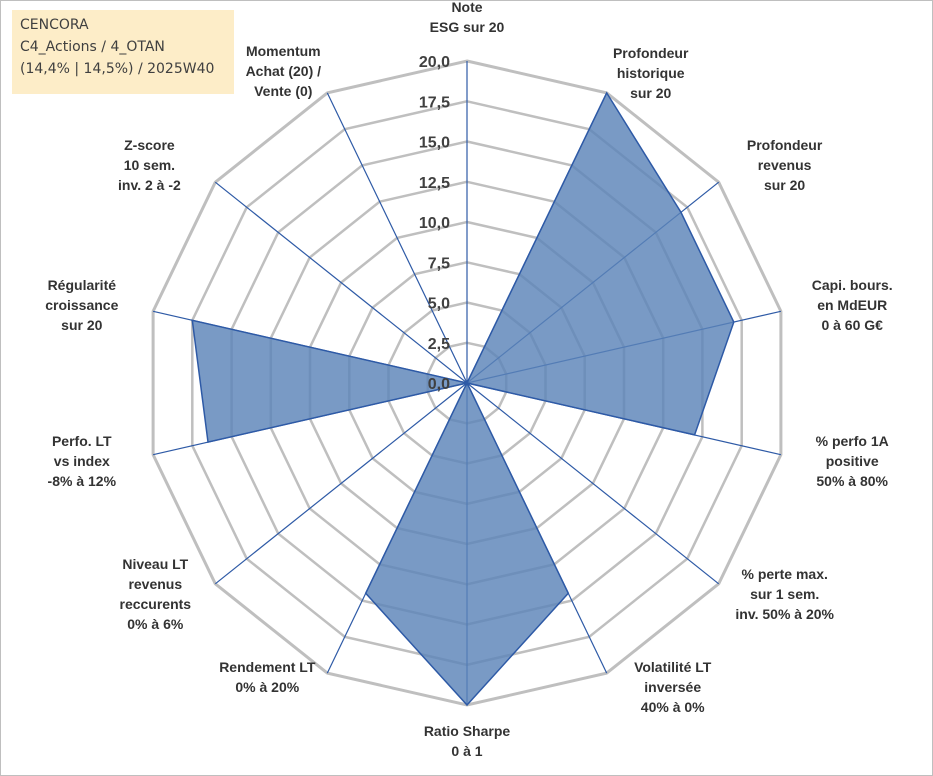 The width and height of the screenshot is (933, 776). I want to click on axis-label: Momentum Achat (20) / Vente (0), so click(284, 71).